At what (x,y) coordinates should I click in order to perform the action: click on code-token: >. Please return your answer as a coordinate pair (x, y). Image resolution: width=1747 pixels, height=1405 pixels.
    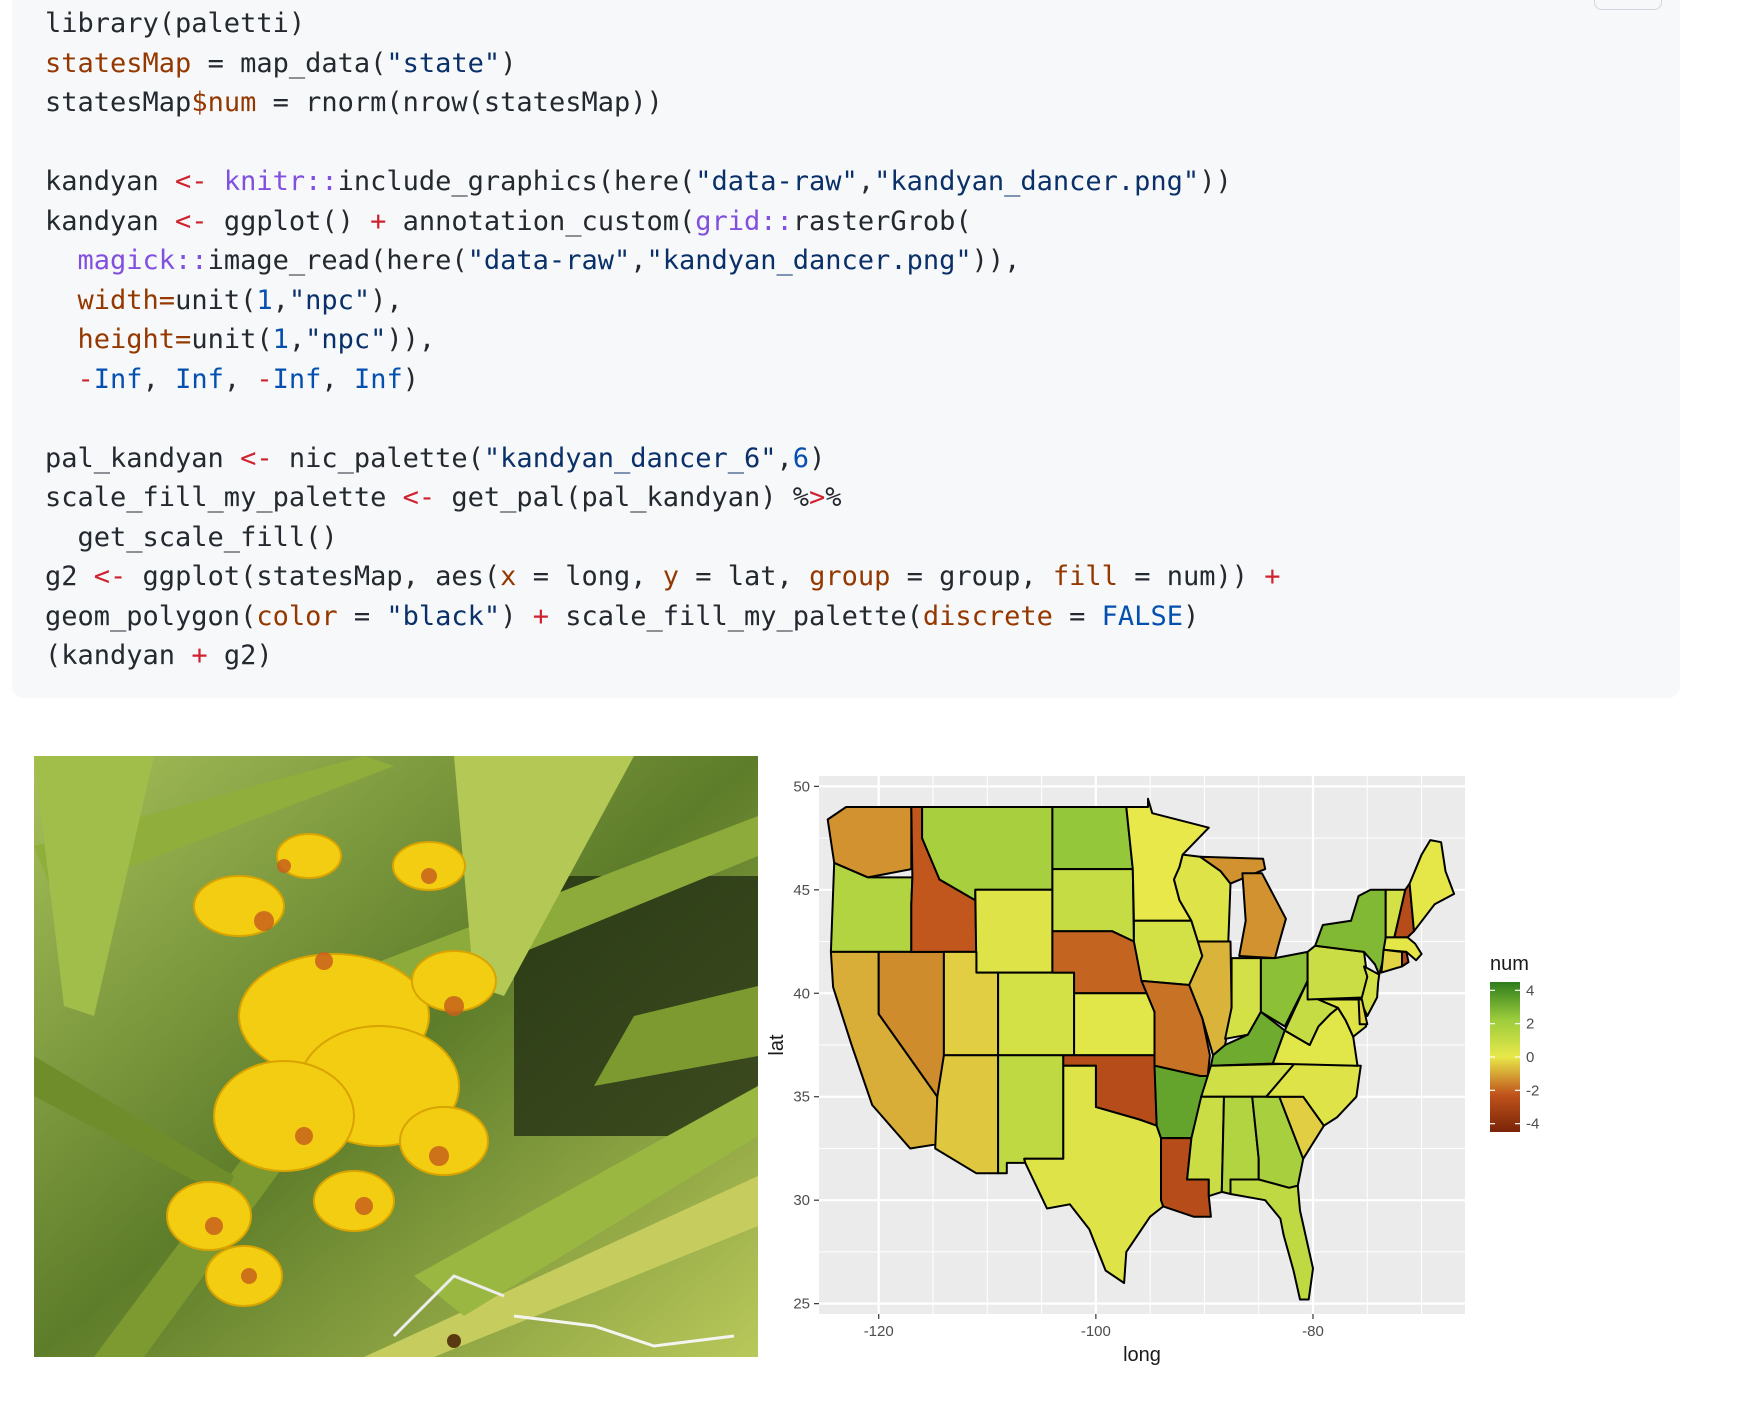
    Looking at the image, I should click on (817, 497).